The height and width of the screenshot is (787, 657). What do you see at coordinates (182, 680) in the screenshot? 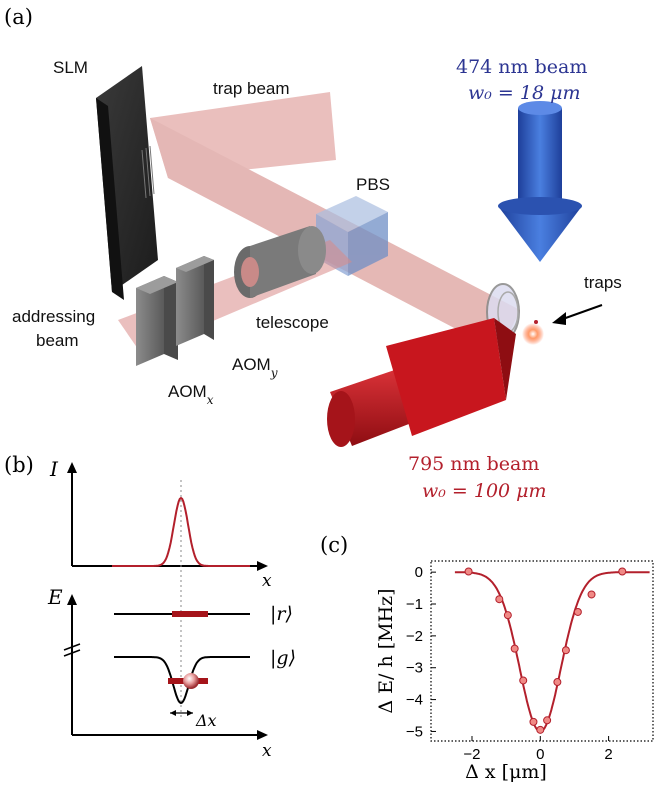
I see `ground-potential` at bounding box center [182, 680].